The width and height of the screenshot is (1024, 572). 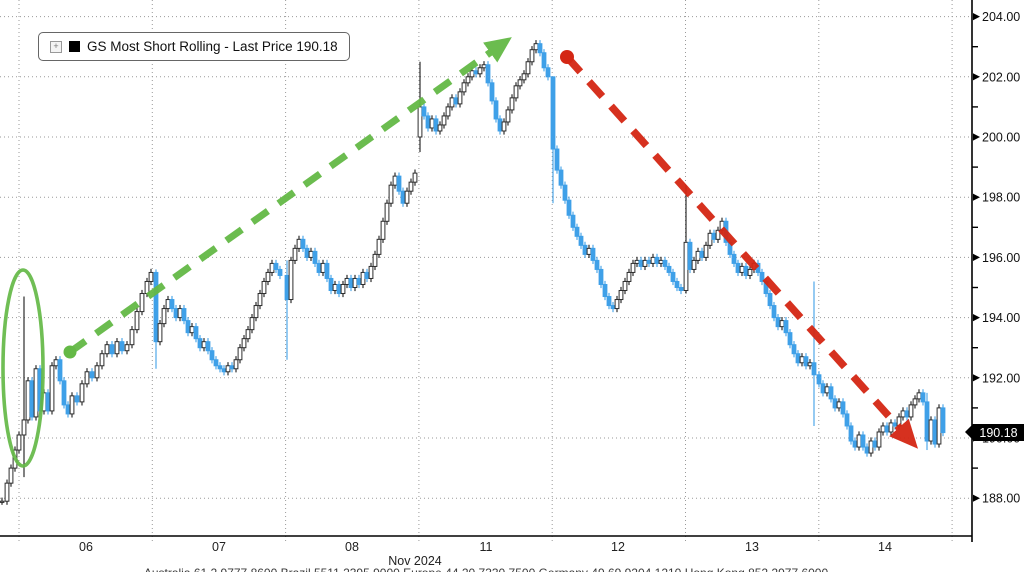 What do you see at coordinates (56, 46) in the screenshot?
I see `legend-expand-icon: +` at bounding box center [56, 46].